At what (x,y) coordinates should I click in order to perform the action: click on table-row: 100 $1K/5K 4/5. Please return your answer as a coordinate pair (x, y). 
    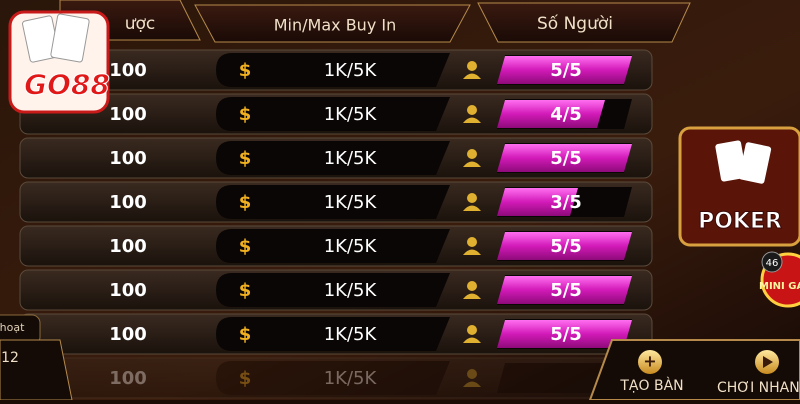
    Looking at the image, I should click on (336, 114).